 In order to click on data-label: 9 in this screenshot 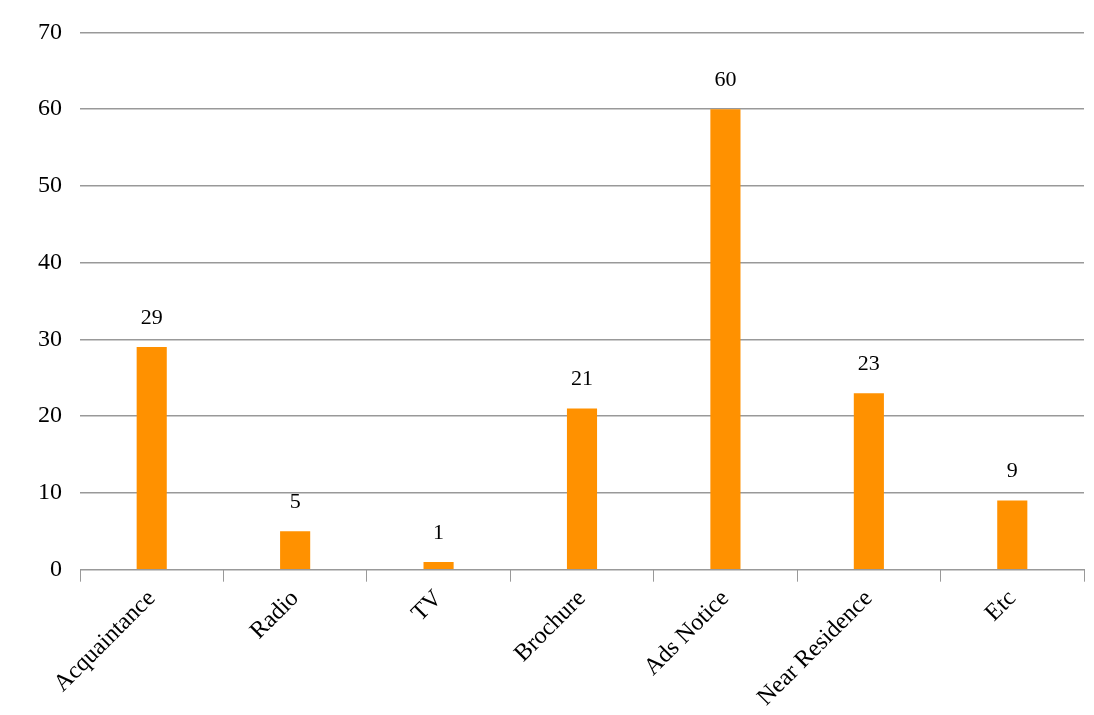, I will do `click(1012, 470)`.